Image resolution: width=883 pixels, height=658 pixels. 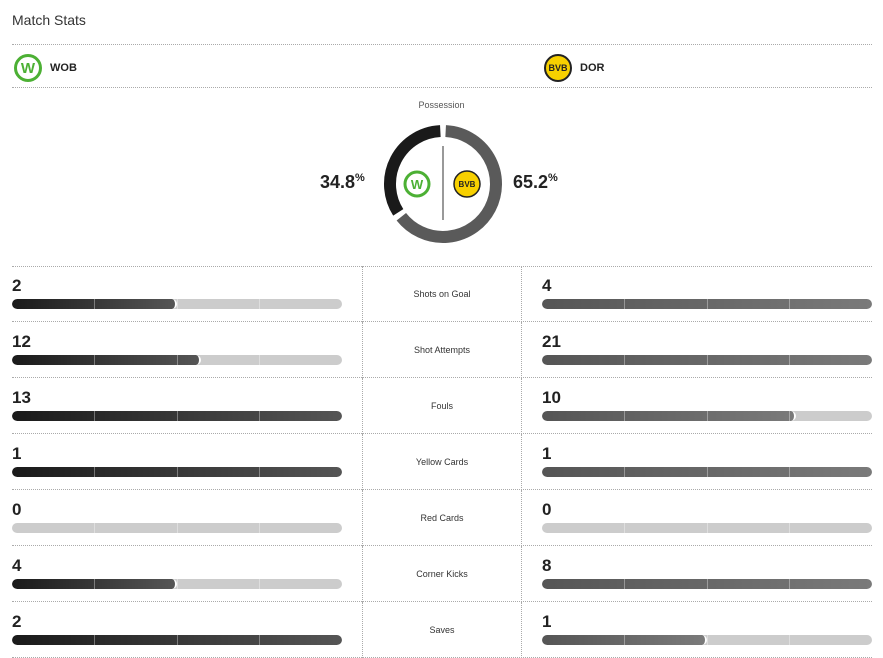 I want to click on wolfsburg-logo-icon: W, so click(x=28, y=68).